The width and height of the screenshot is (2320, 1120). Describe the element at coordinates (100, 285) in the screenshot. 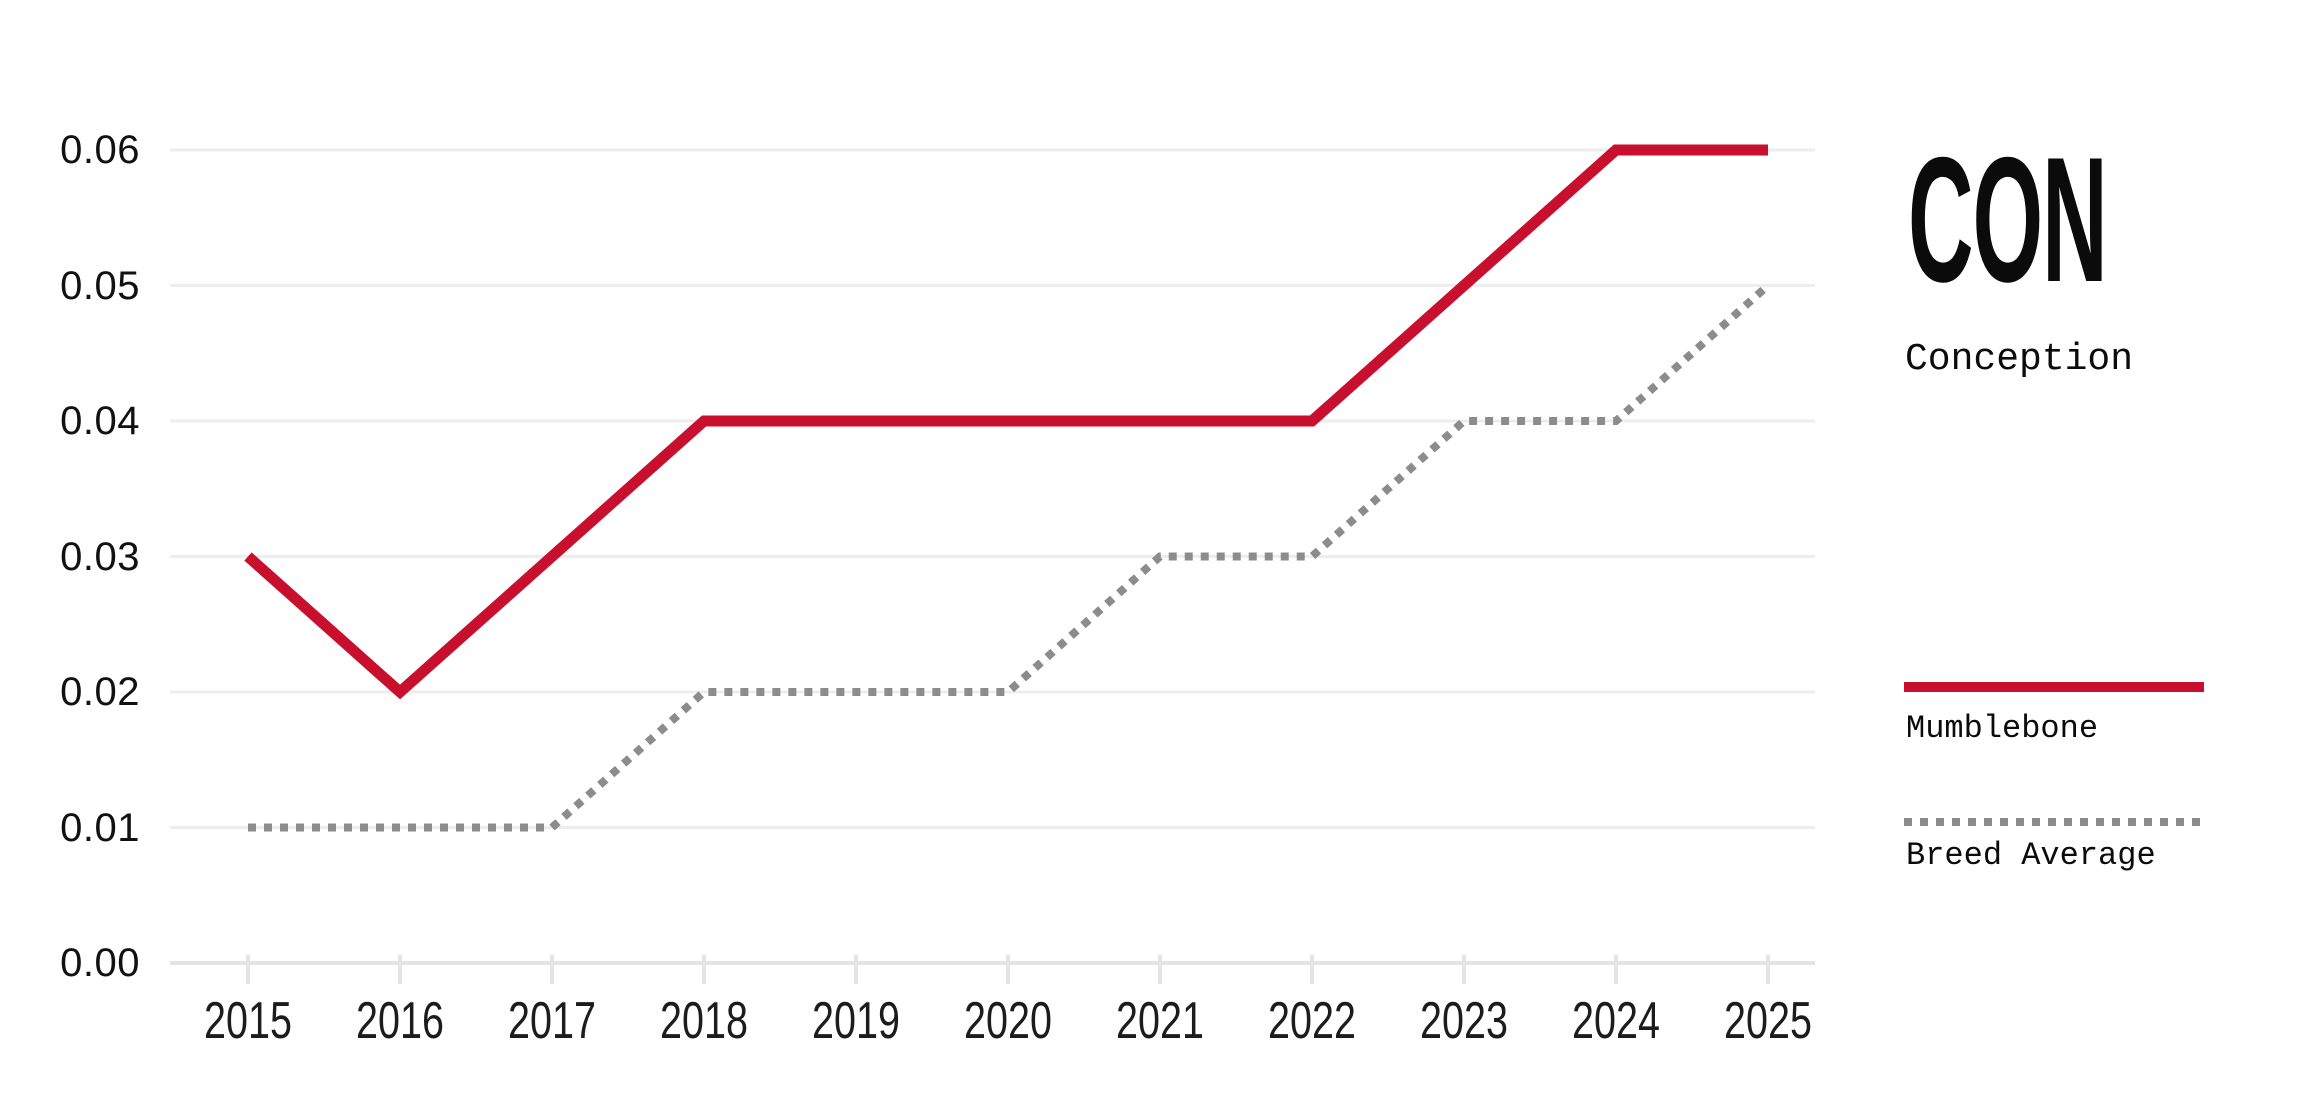

I see `y-tick-label: 0.05` at that location.